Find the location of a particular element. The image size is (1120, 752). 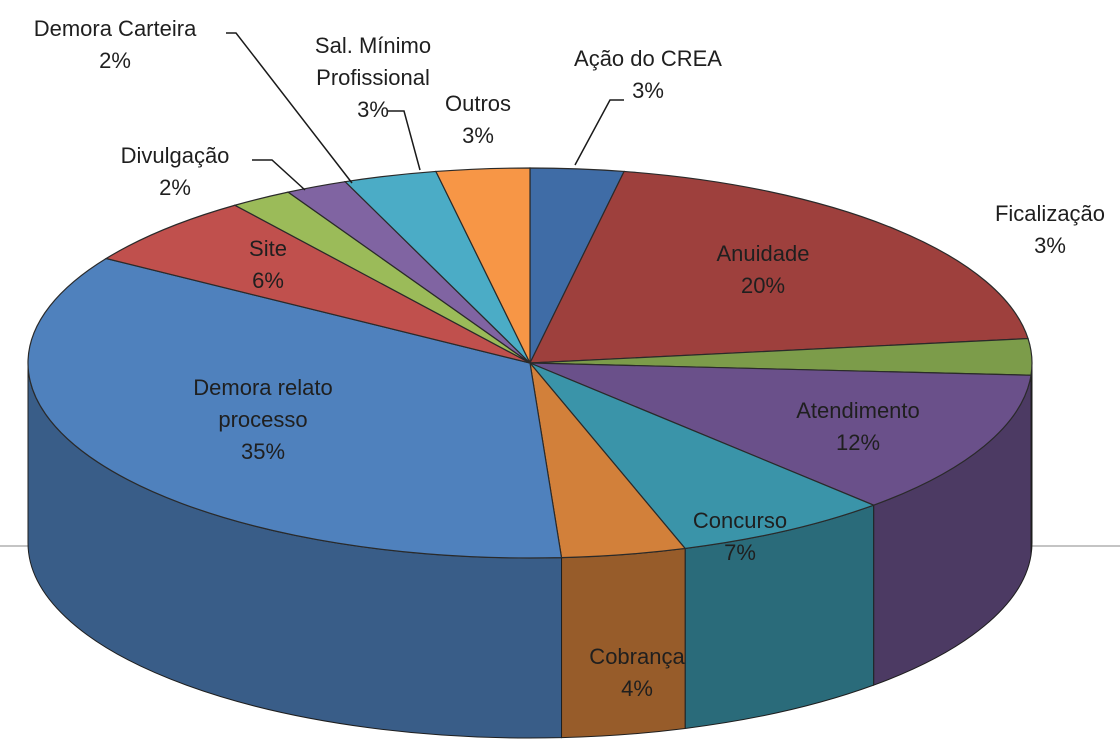

value-label: 35% is located at coordinates (263, 451).